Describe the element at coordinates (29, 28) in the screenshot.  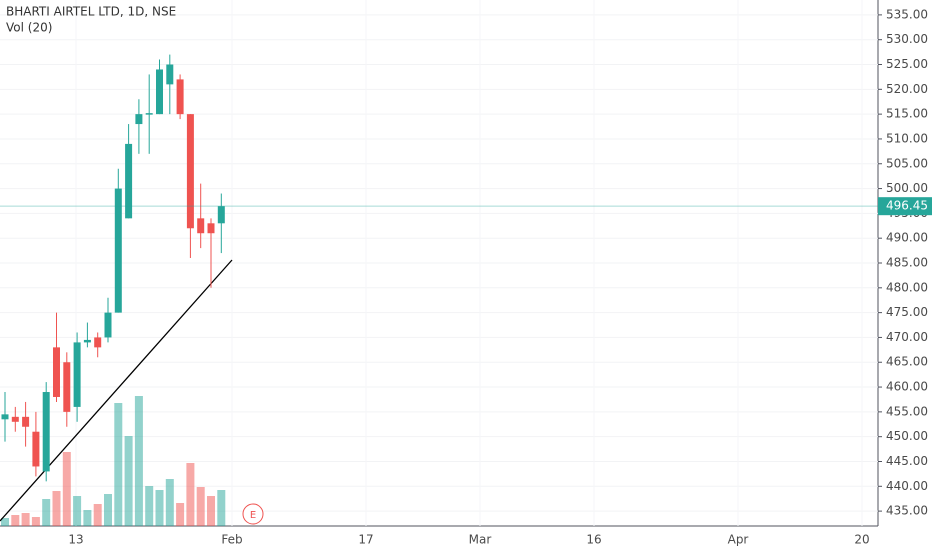
I see `volume-label: Vol (20)` at that location.